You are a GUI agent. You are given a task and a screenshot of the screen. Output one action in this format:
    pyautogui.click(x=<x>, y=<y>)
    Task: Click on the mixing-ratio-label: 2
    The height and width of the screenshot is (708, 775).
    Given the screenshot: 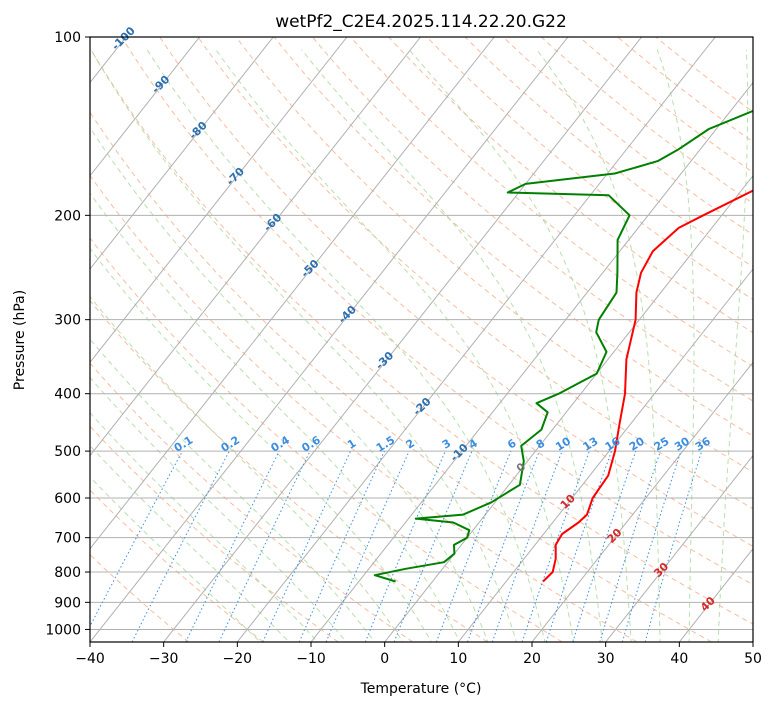 What is the action you would take?
    pyautogui.click(x=410, y=444)
    